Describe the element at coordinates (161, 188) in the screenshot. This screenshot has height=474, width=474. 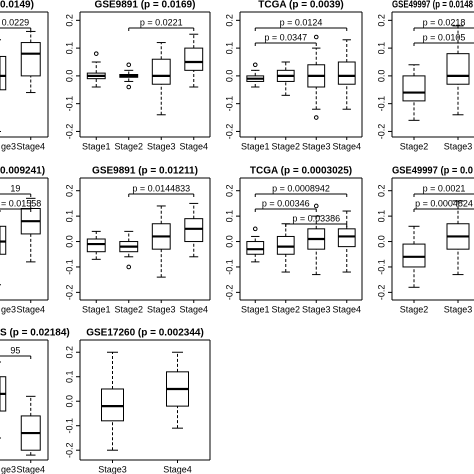
I see `comparison-label: p = 0.0144833` at that location.